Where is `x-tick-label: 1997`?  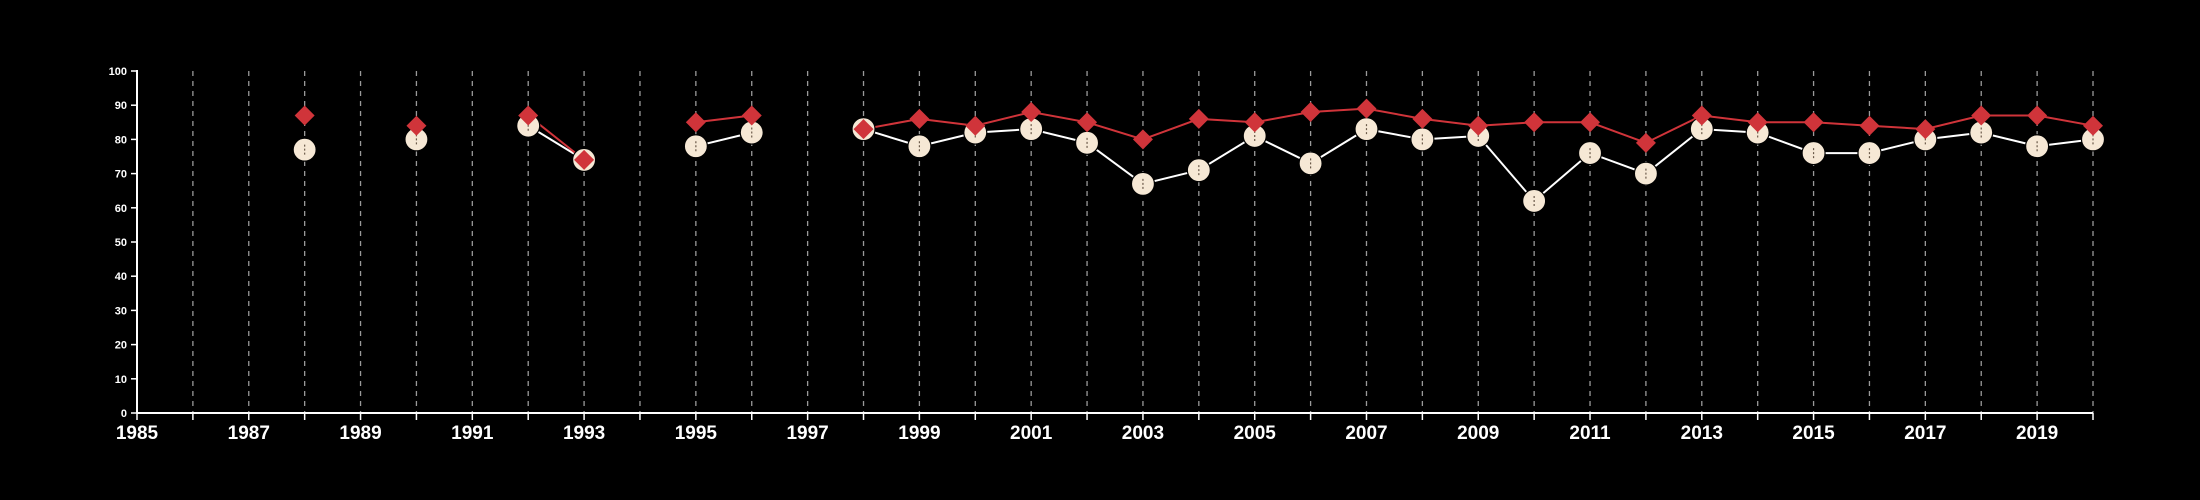 x-tick-label: 1997 is located at coordinates (807, 433).